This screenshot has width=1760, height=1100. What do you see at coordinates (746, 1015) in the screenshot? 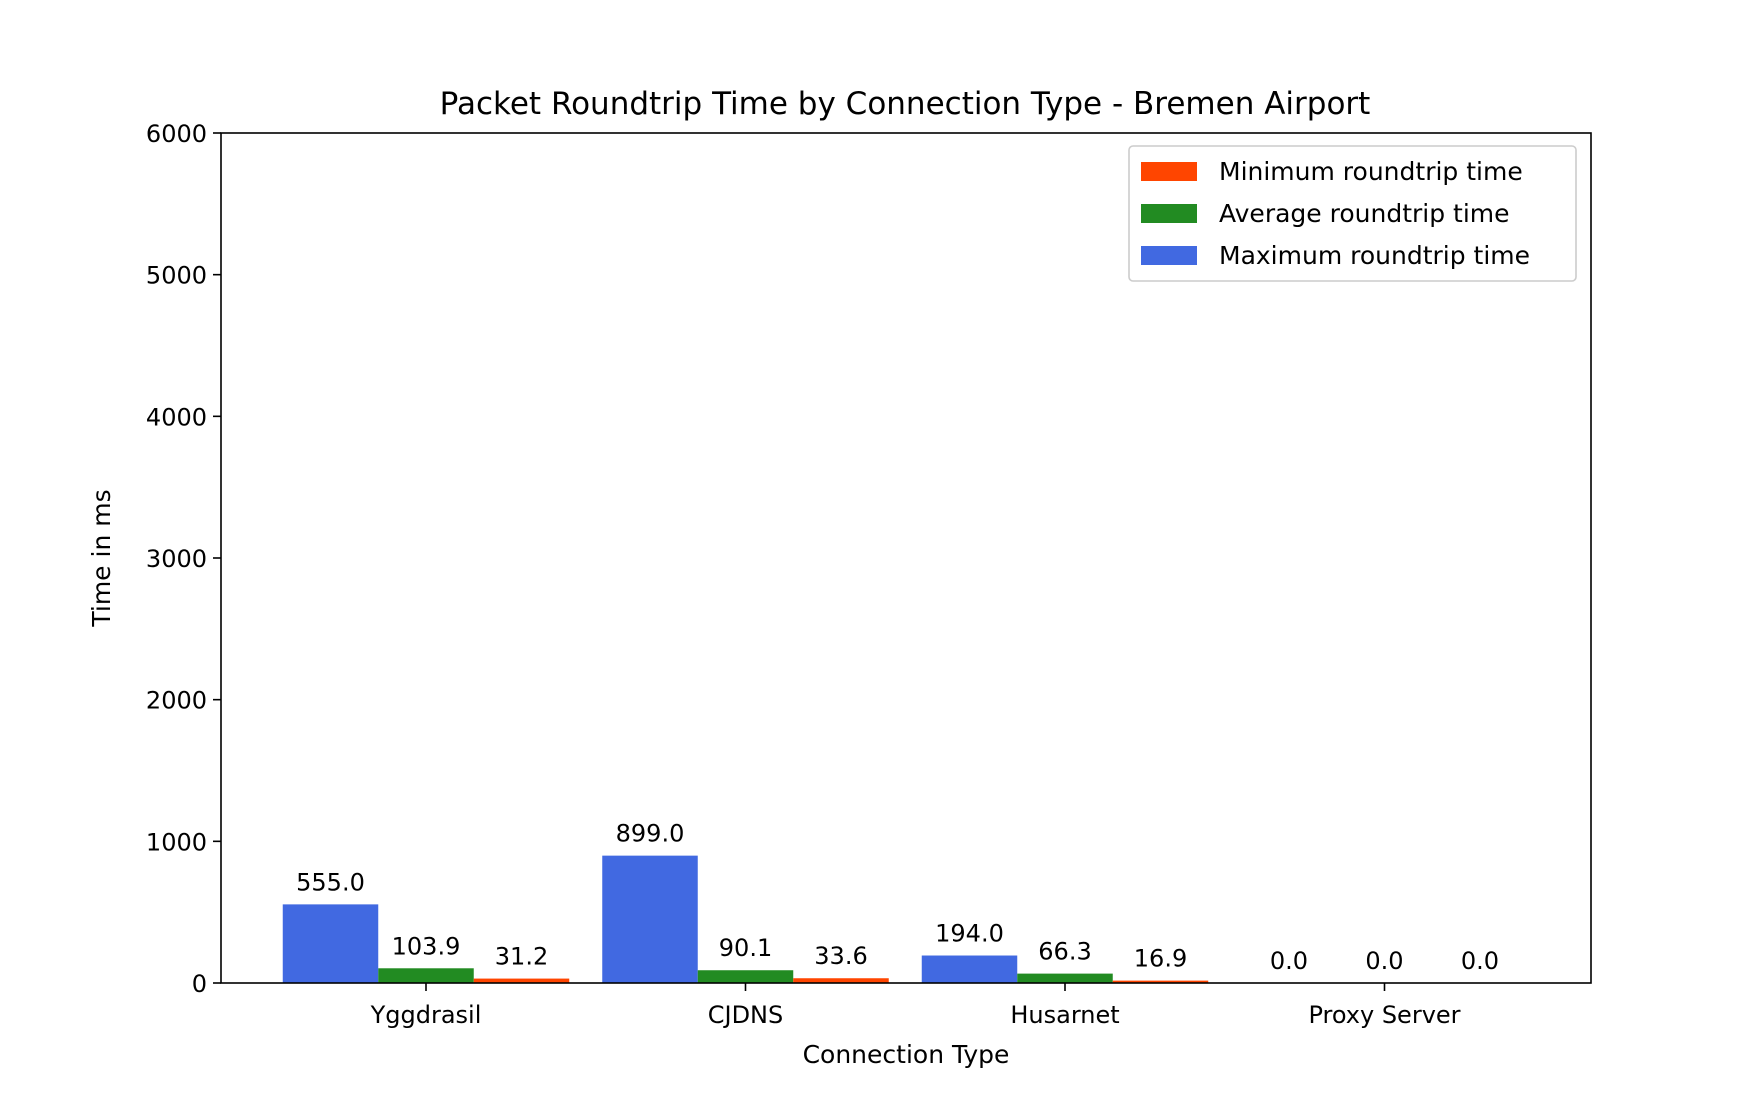
I see `x-tick-label: CJDNS` at bounding box center [746, 1015].